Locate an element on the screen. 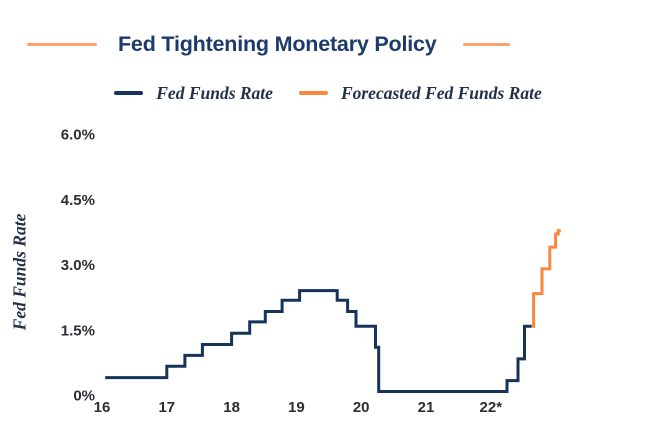 The height and width of the screenshot is (427, 656). y-tick-label: 0% is located at coordinates (84, 396).